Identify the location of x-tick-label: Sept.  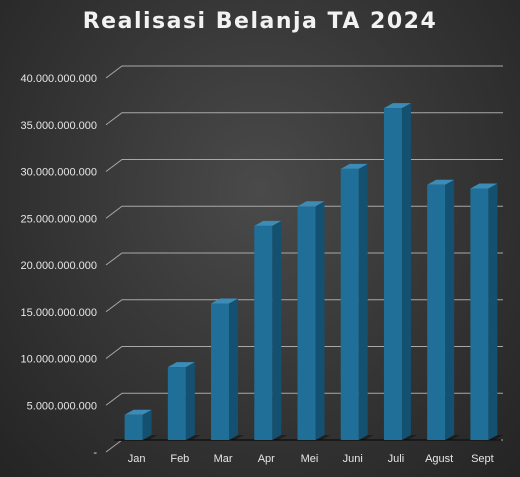
(482, 459).